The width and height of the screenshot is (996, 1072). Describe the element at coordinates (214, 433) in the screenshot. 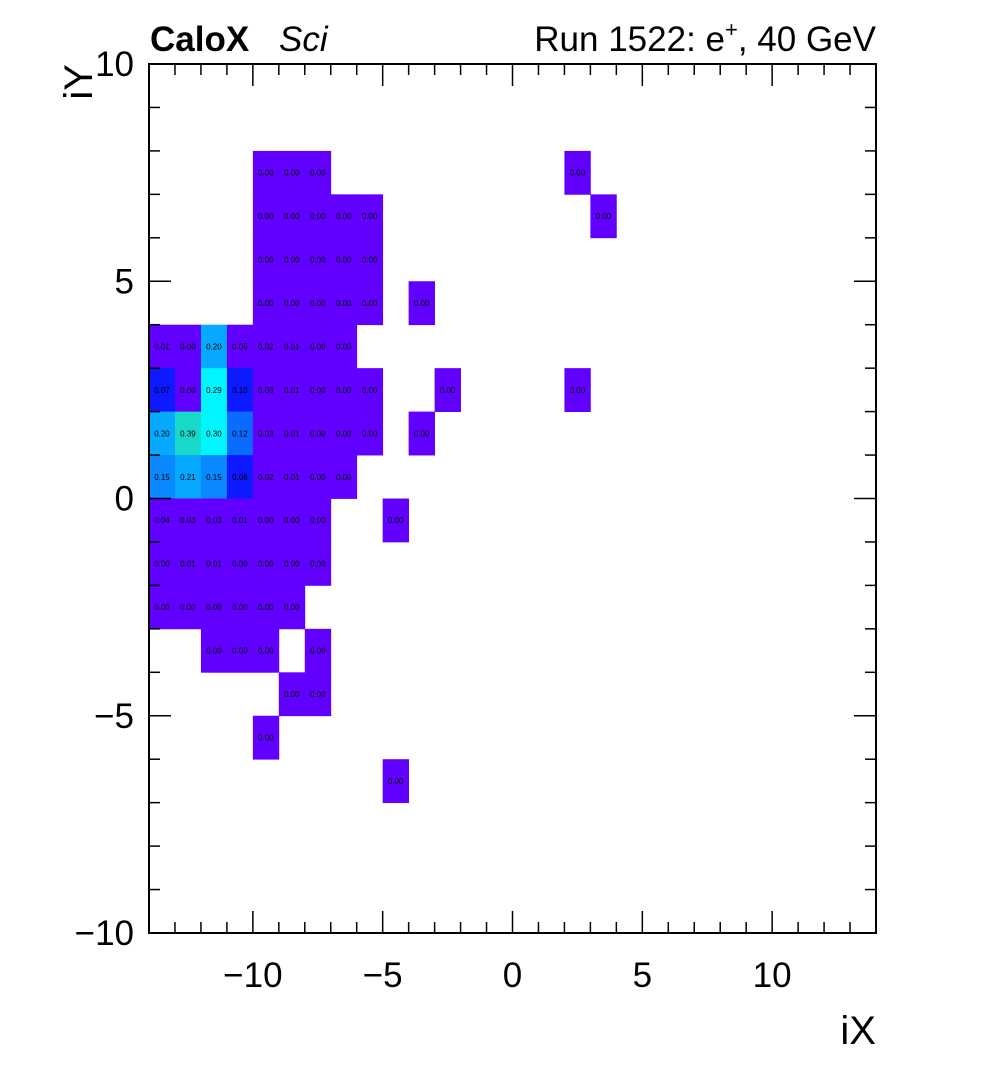

I see `heatmap-cell-value: 0.30` at that location.